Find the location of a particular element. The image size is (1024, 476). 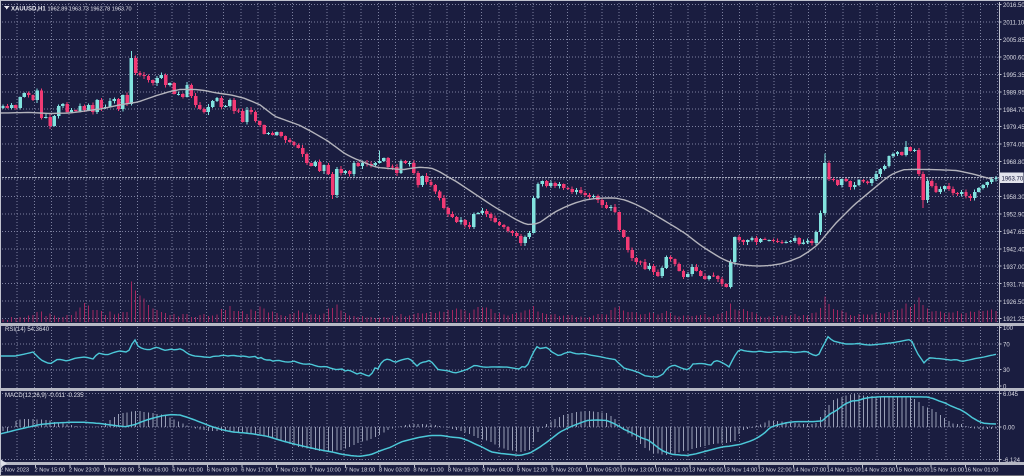

svg-text: 6 Nov 17:00 is located at coordinates (256, 470).